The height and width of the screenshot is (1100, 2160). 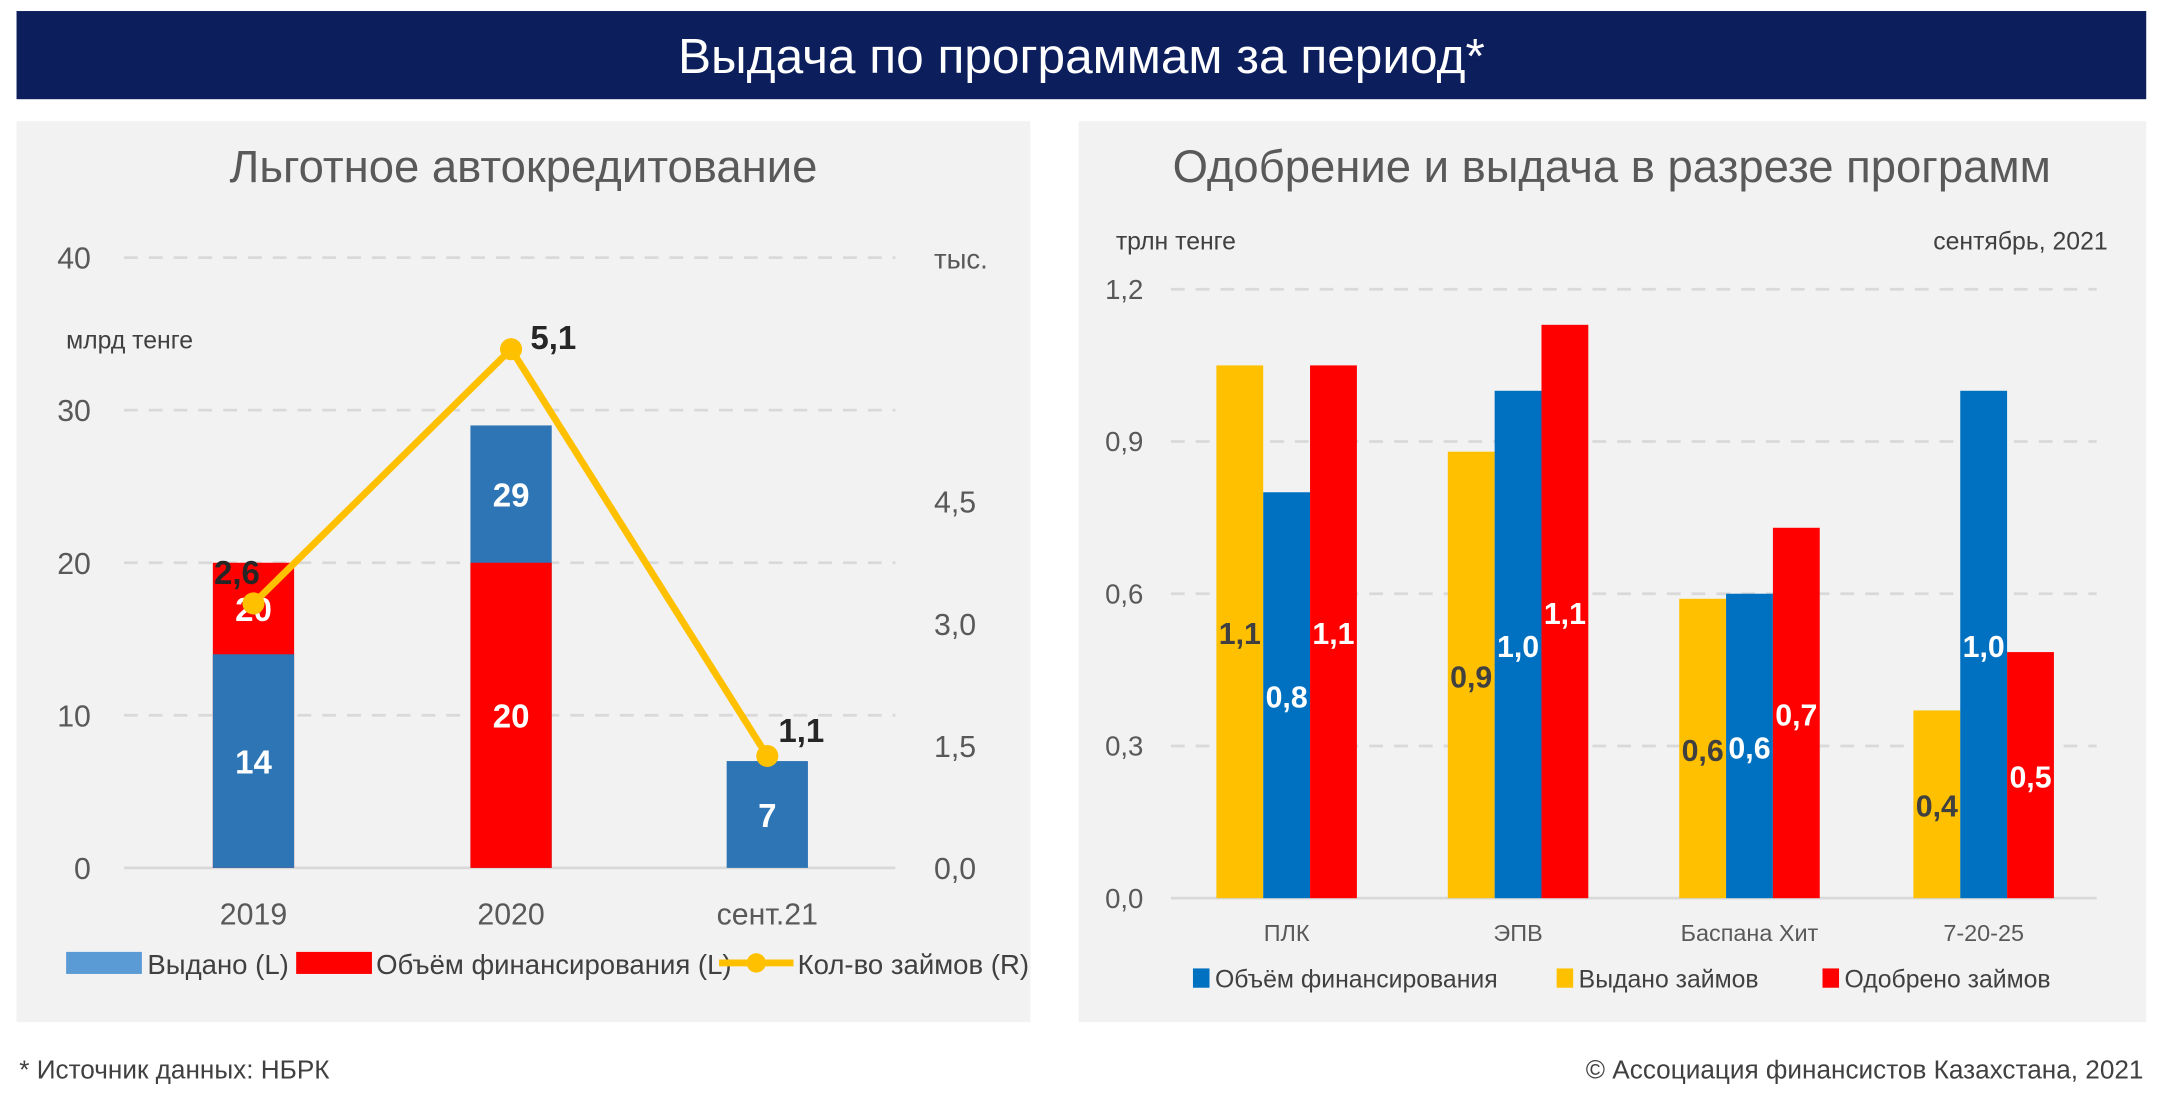 What do you see at coordinates (74, 564) in the screenshot?
I see `y-tick-label: 20` at bounding box center [74, 564].